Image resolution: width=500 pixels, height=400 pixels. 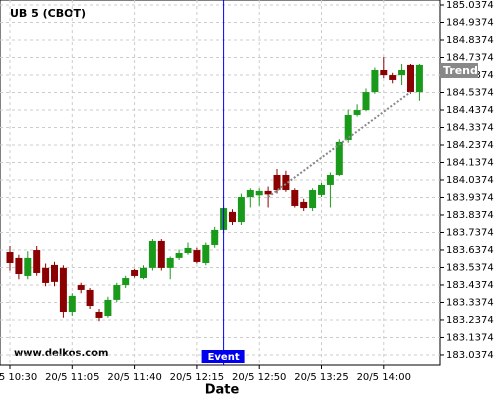 I want to click on y-tick-label: 183.9374, so click(x=470, y=197).